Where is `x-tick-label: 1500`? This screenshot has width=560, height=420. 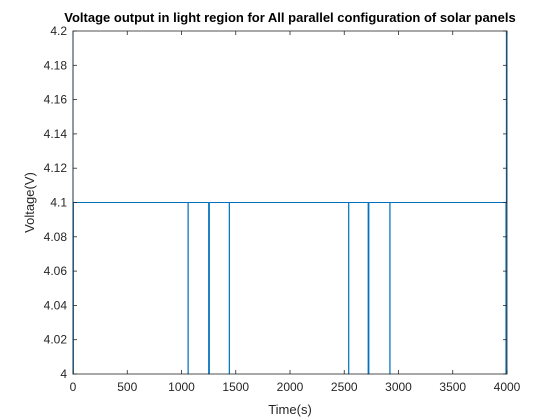 x-tick-label: 1500 is located at coordinates (235, 387).